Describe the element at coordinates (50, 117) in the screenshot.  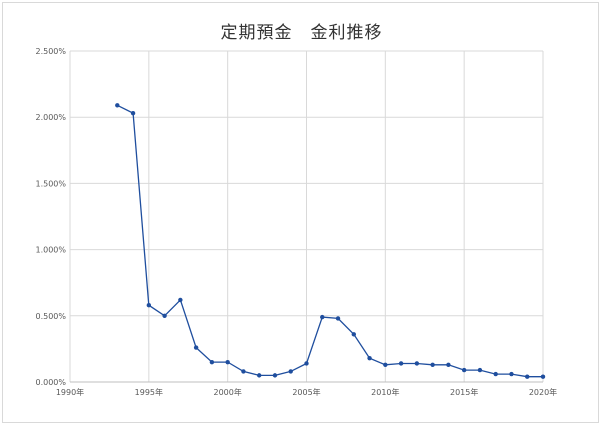
I see `y-tick-label: 2.000%` at that location.